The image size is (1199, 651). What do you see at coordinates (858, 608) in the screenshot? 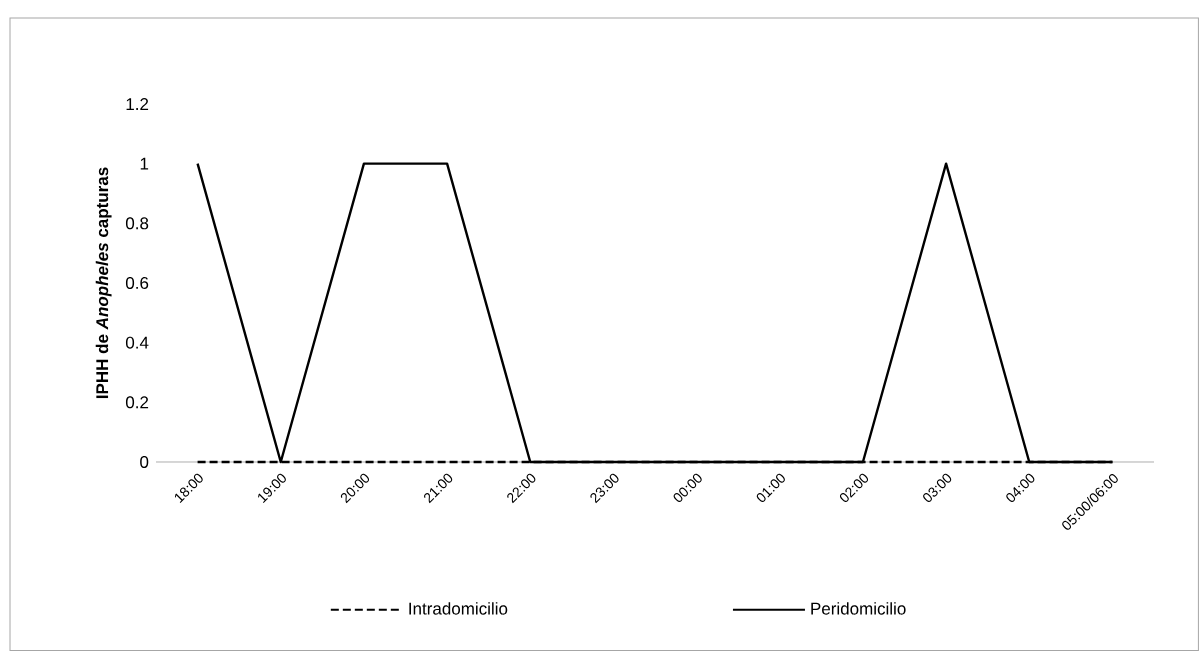
I see `legend-label: Peridomicilio` at bounding box center [858, 608].